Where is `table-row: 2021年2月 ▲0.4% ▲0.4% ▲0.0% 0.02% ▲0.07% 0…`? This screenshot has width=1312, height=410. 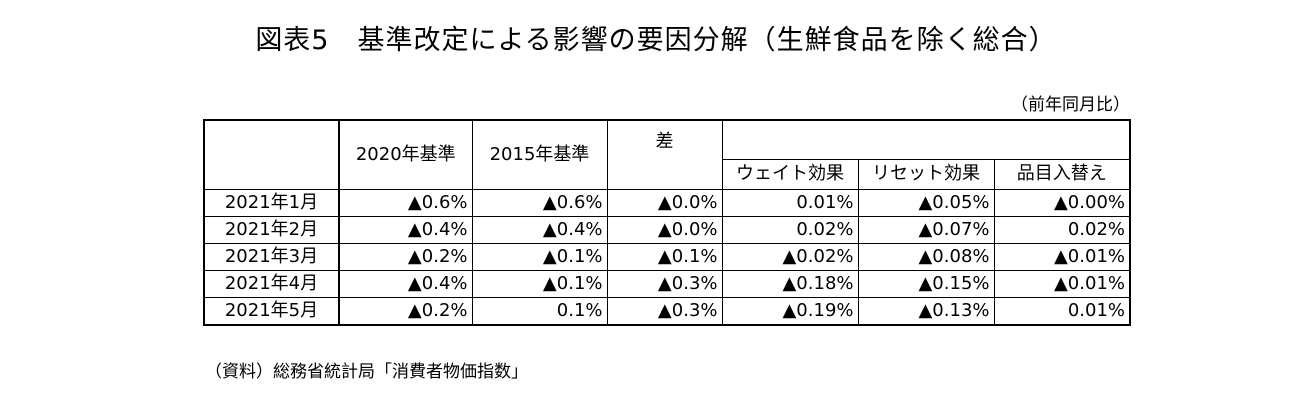
table-row: 2021年2月 ▲0.4% ▲0.4% ▲0.0% 0.02% ▲0.07% 0… is located at coordinates (667, 229).